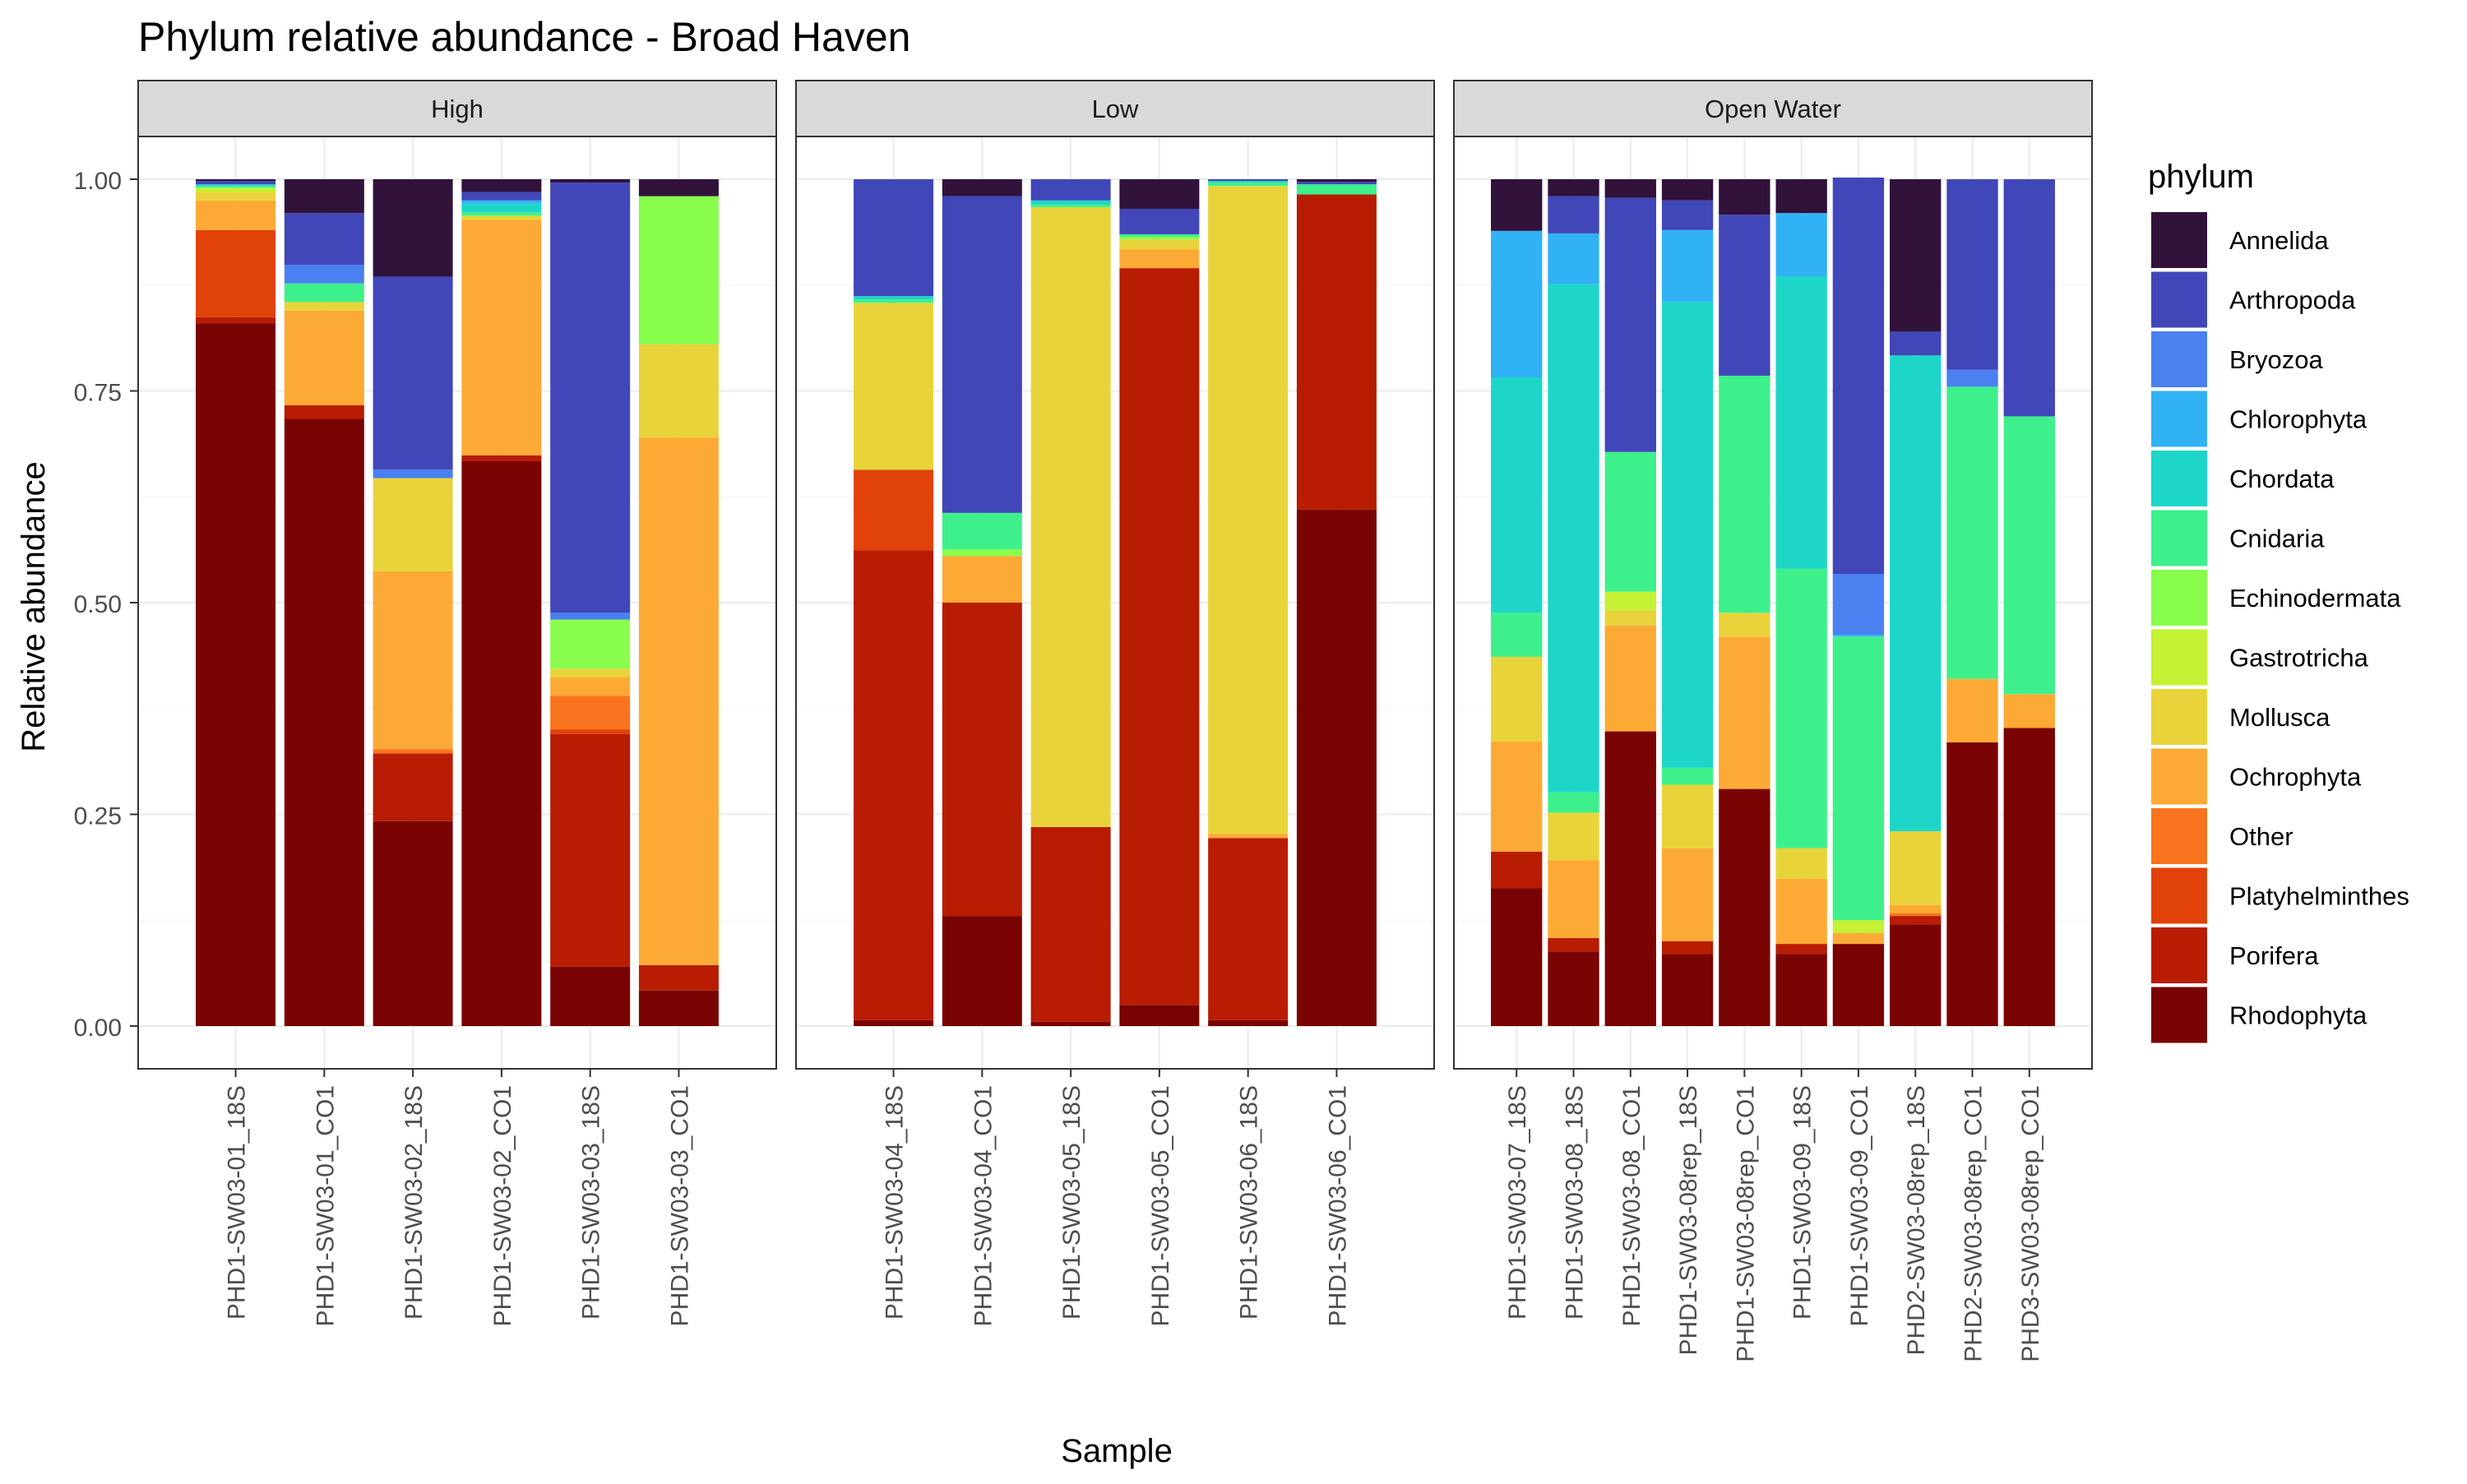 The width and height of the screenshot is (2467, 1484). I want to click on x-tick-label: PHD1-SW03-08_CO1, so click(1631, 1206).